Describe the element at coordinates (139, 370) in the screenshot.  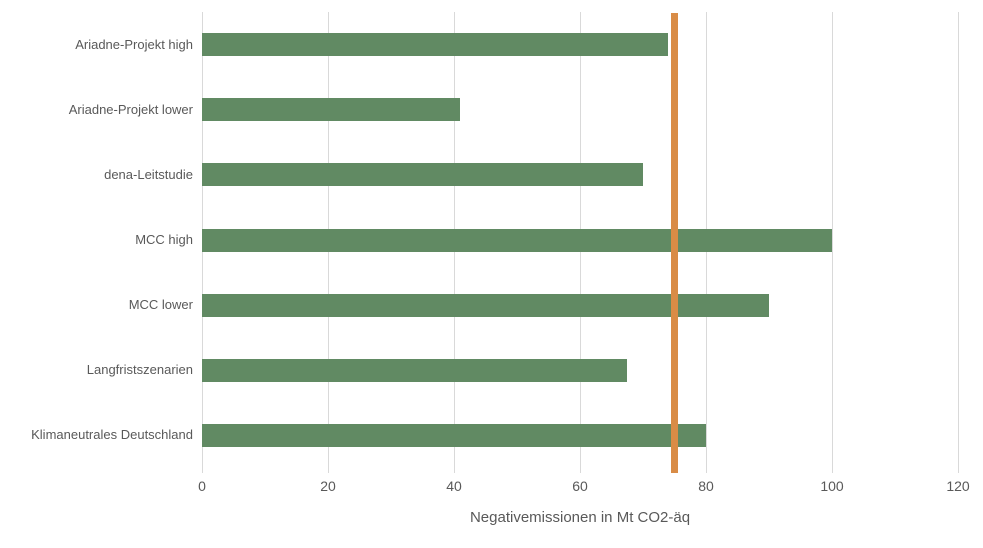
I see `category-label: Langfristszenarien` at that location.